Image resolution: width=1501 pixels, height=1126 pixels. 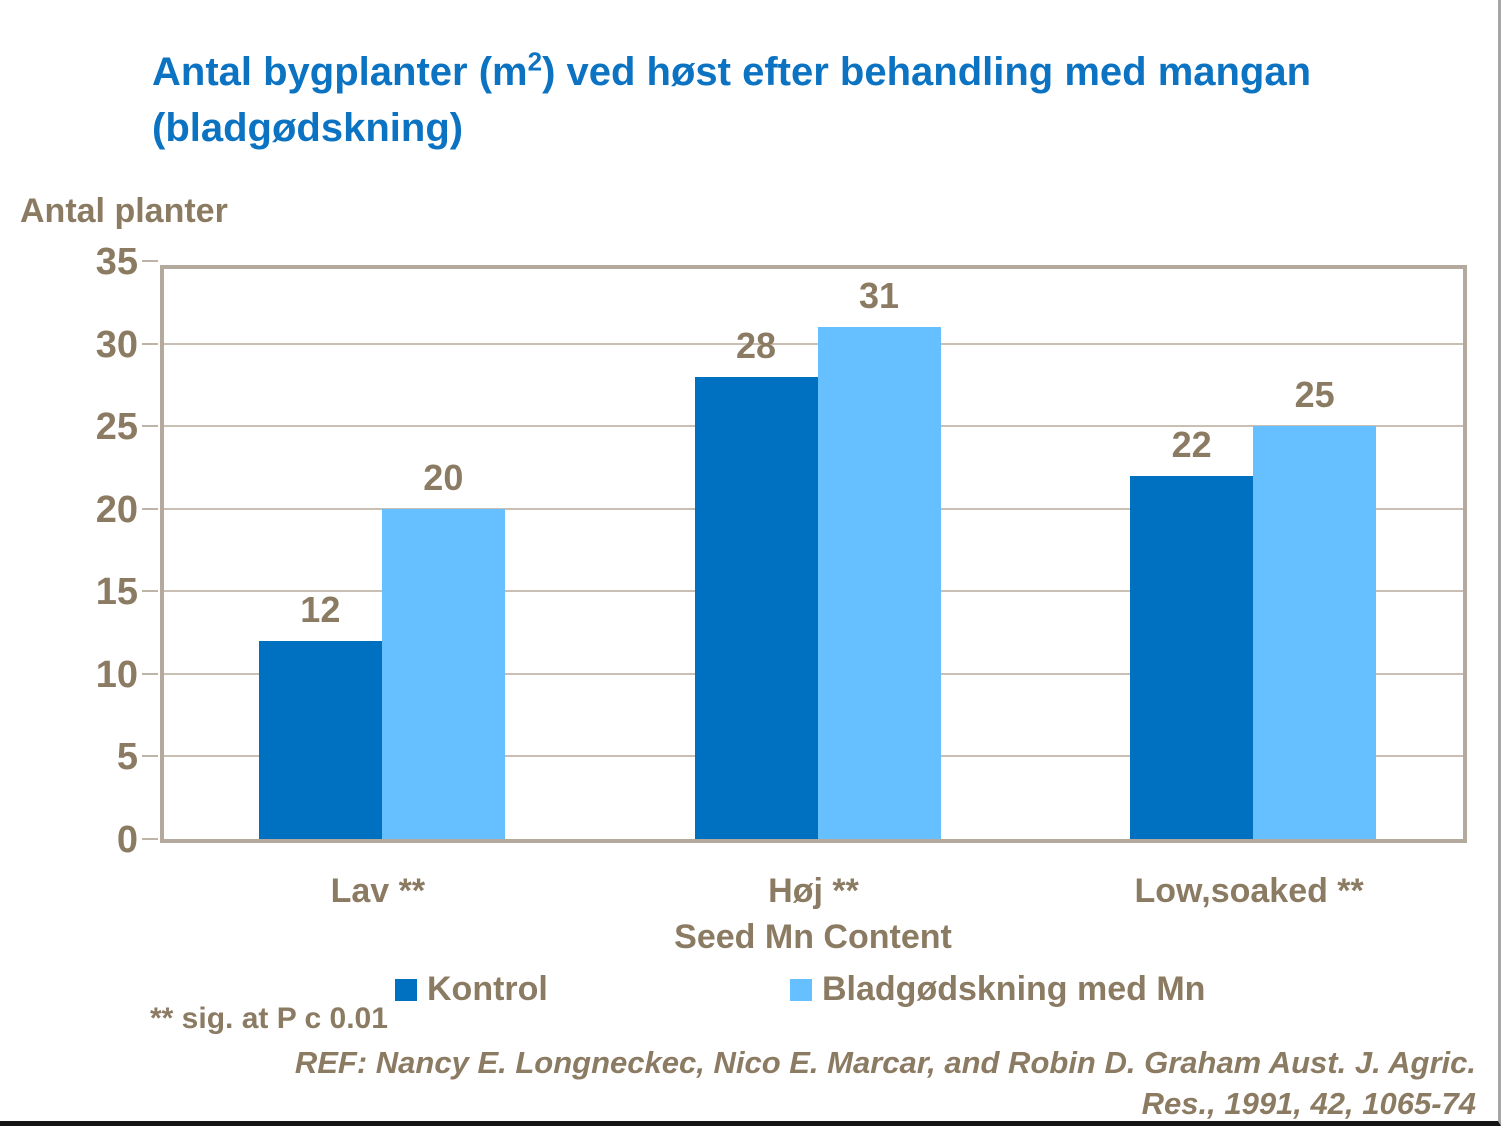 I want to click on y-tick-label-35: 35, so click(x=116, y=262).